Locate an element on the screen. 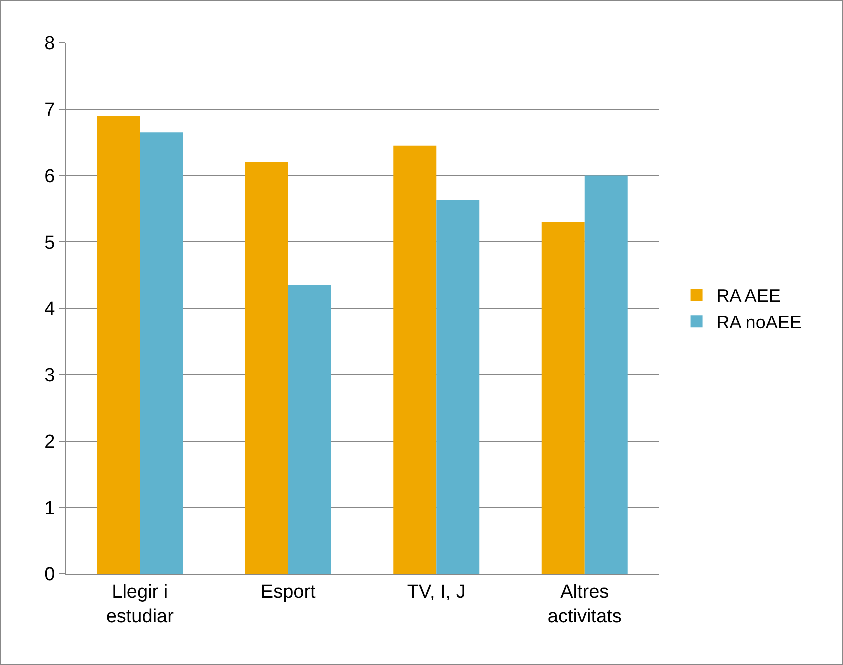 The width and height of the screenshot is (843, 665). legend-label: RA AEE is located at coordinates (748, 296).